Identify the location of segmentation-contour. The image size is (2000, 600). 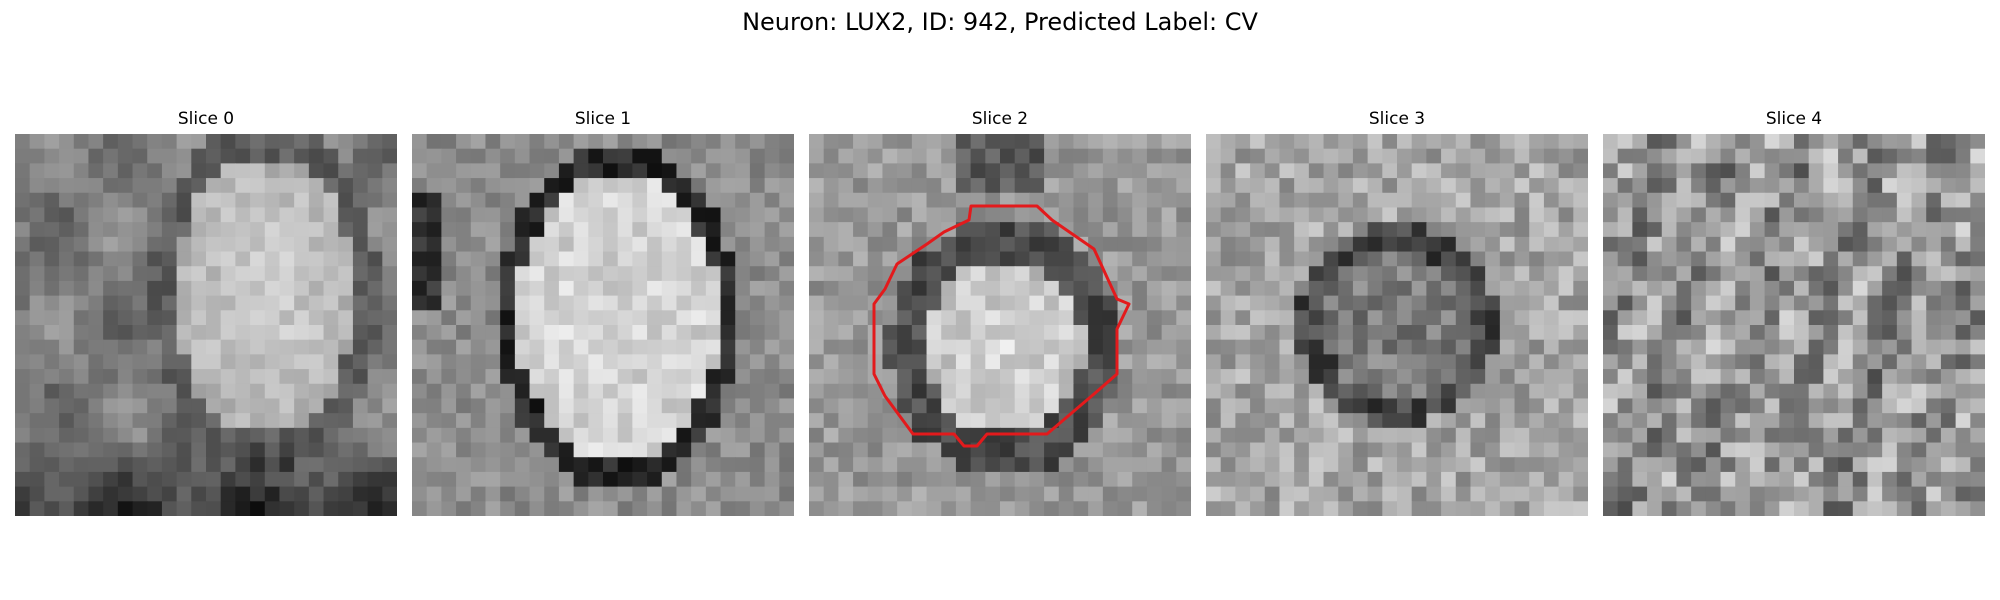
(1001, 326).